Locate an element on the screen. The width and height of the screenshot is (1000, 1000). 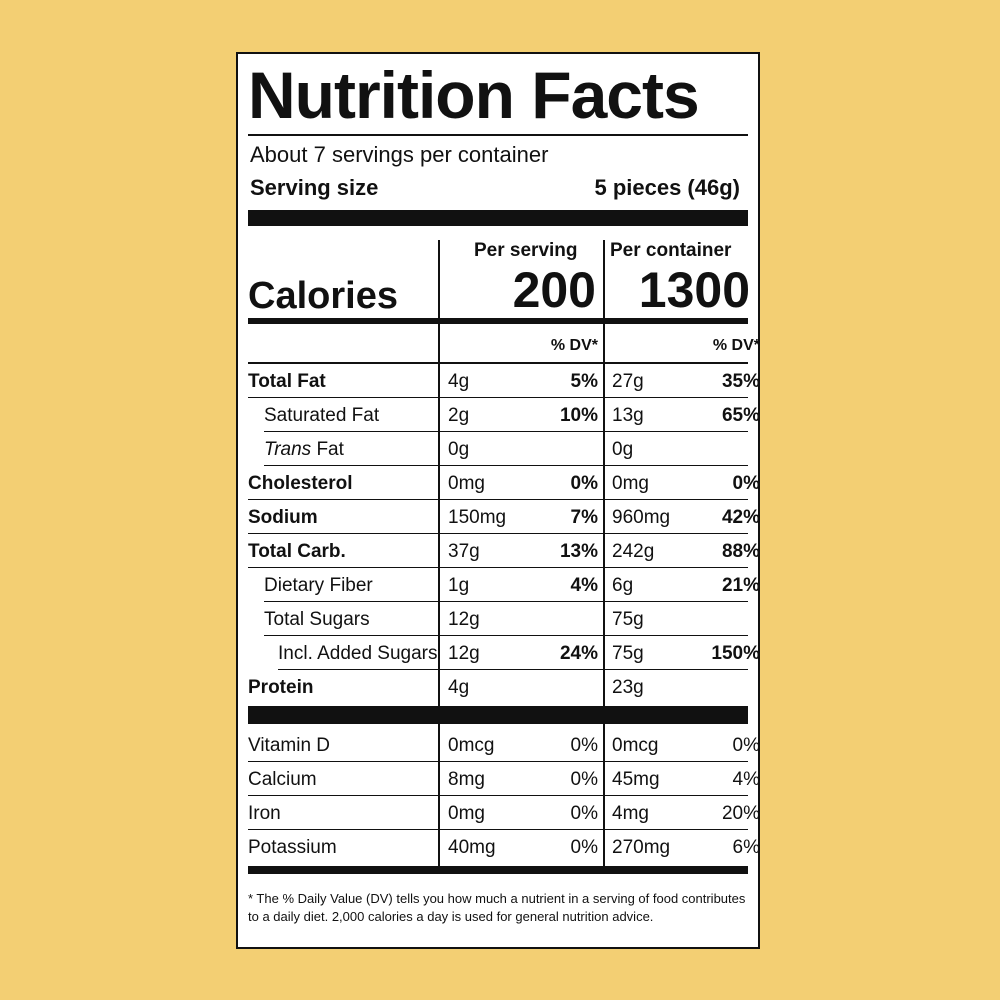
column-divider-right is located at coordinates (604, 553).